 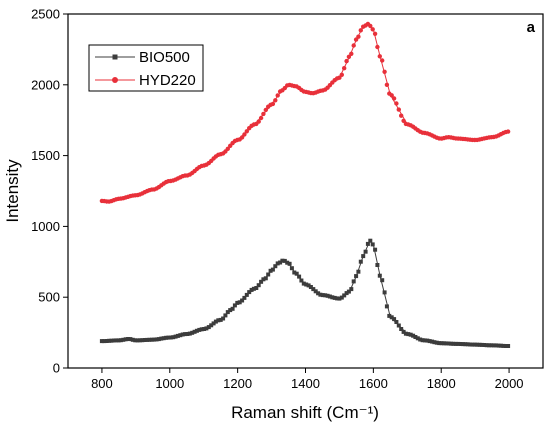 What do you see at coordinates (45, 226) in the screenshot?
I see `y-tick-label: 1000` at bounding box center [45, 226].